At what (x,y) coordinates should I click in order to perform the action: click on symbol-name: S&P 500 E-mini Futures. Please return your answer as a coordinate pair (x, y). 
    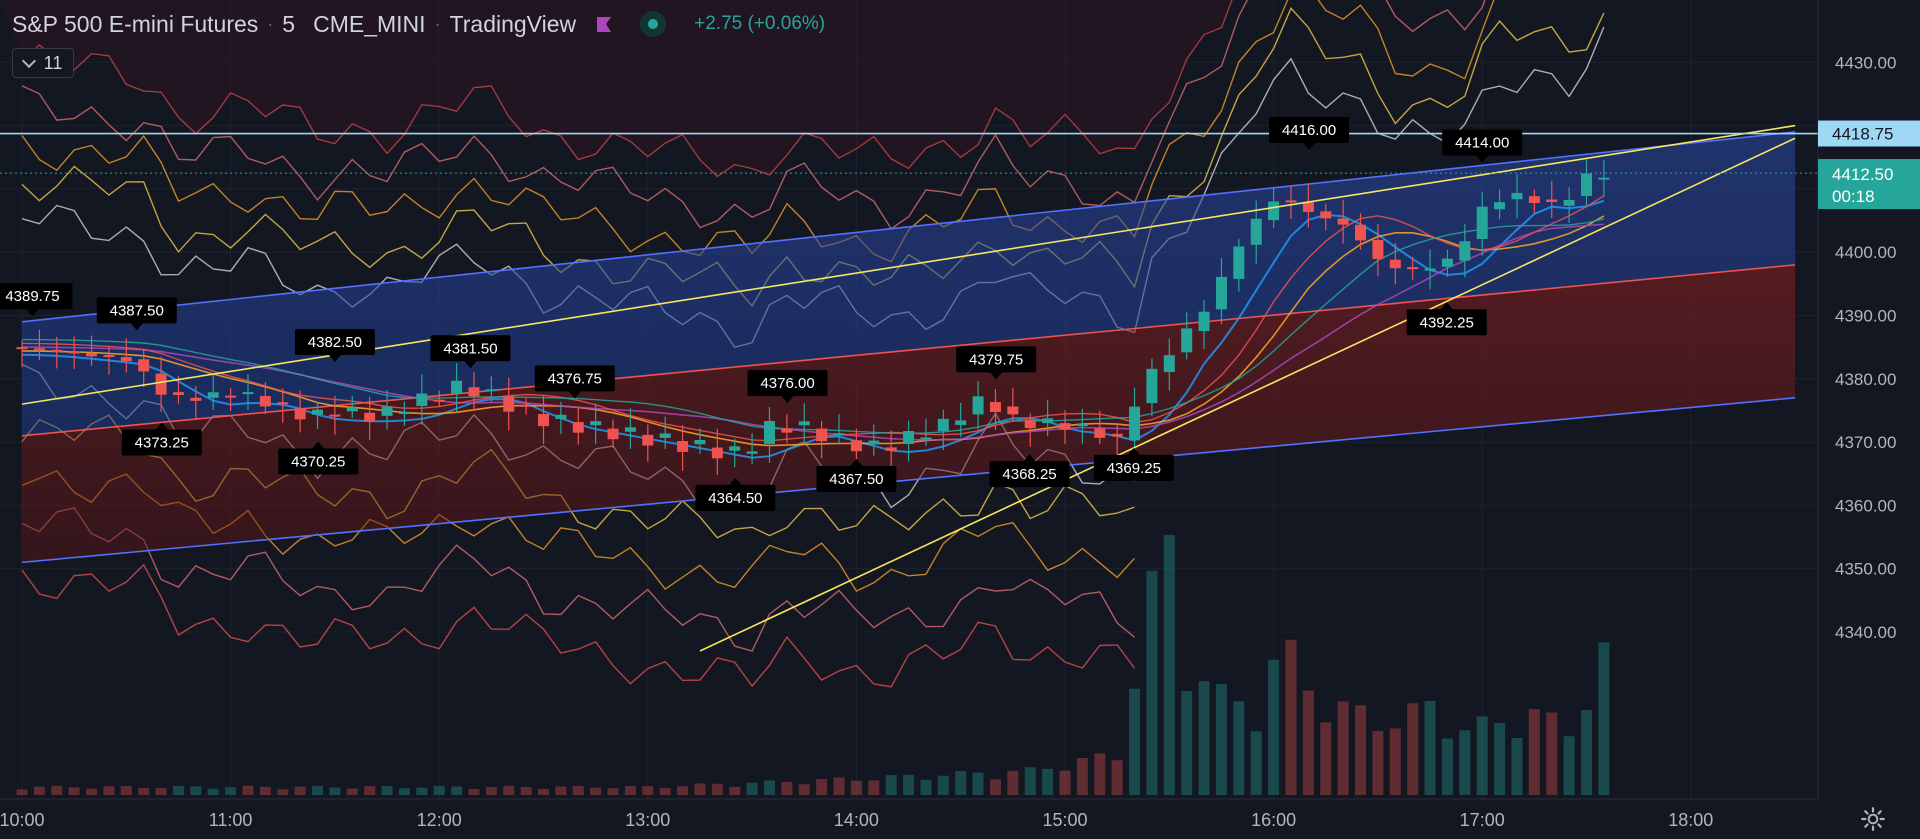
    Looking at the image, I should click on (135, 23).